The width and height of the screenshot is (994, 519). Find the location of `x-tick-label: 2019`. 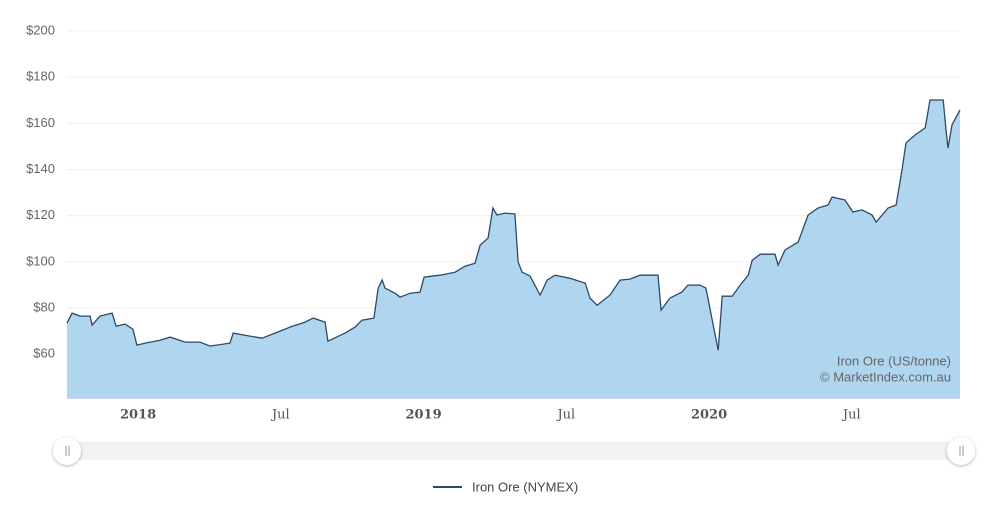

x-tick-label: 2019 is located at coordinates (423, 415).